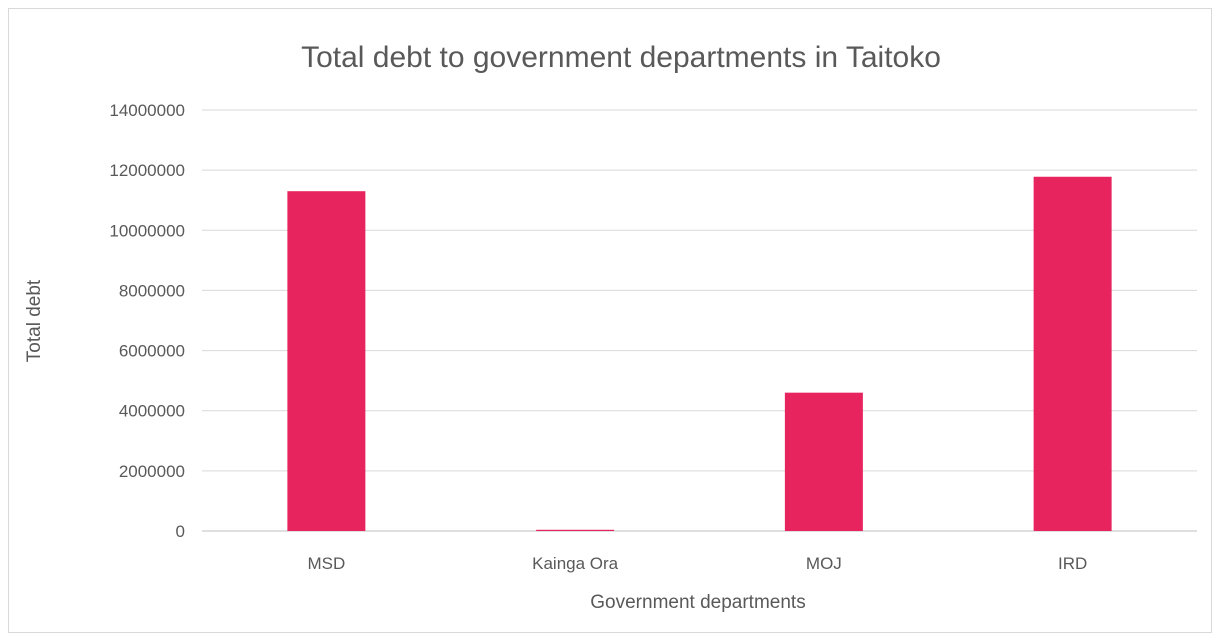  Describe the element at coordinates (824, 563) in the screenshot. I see `x-tick-label: MOJ` at that location.